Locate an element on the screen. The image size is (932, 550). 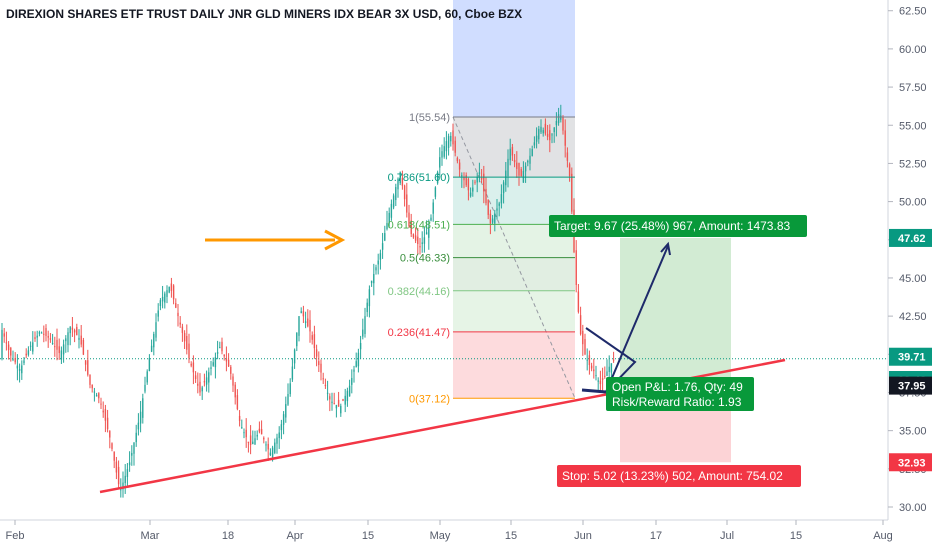
price-tag-label: 39.71 is located at coordinates (912, 358).